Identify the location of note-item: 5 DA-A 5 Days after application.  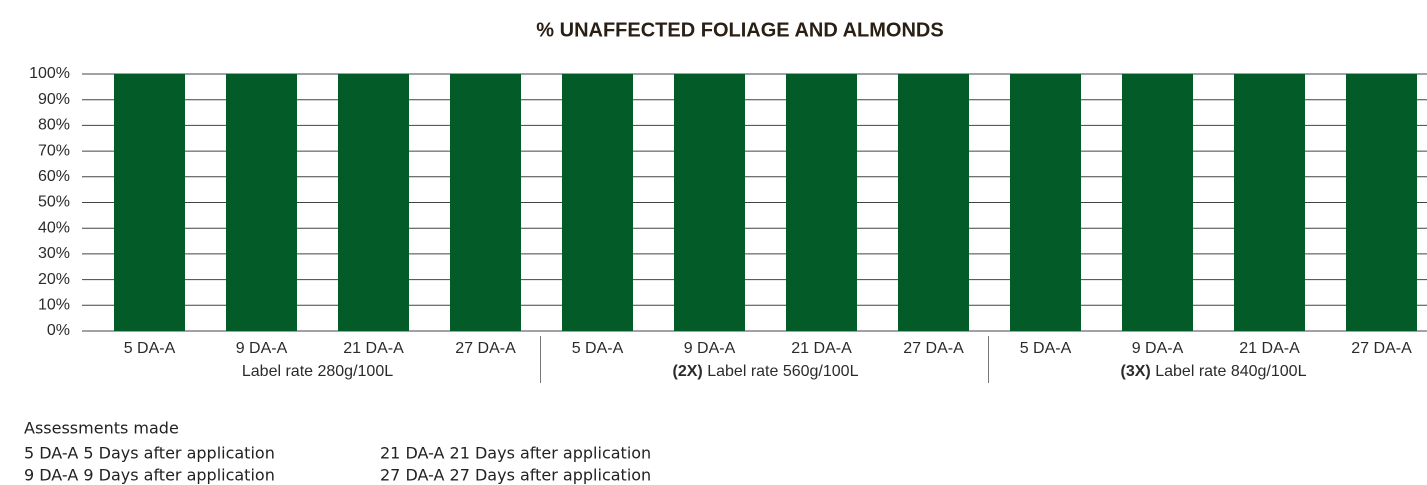
(149, 453).